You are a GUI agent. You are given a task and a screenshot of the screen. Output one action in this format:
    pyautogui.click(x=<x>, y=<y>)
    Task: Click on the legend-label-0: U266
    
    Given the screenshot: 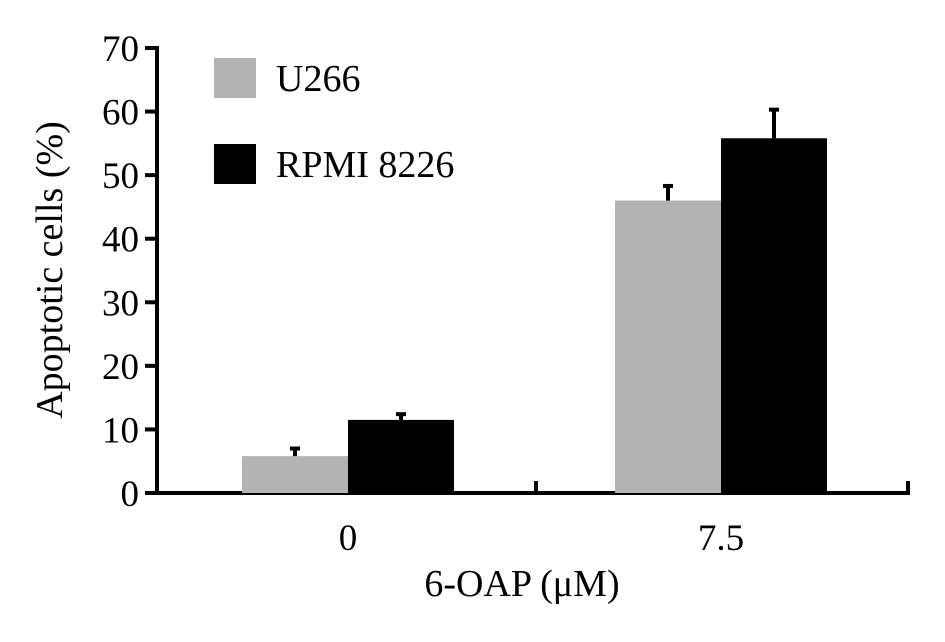 What is the action you would take?
    pyautogui.click(x=318, y=79)
    